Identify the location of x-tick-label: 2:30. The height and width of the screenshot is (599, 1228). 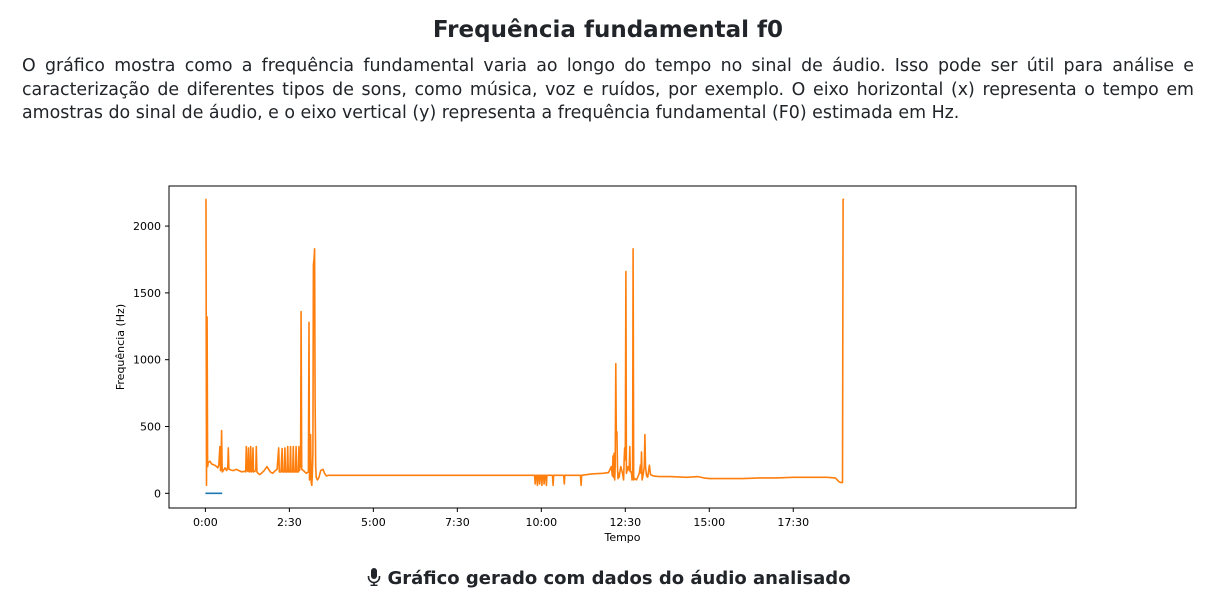
(289, 522).